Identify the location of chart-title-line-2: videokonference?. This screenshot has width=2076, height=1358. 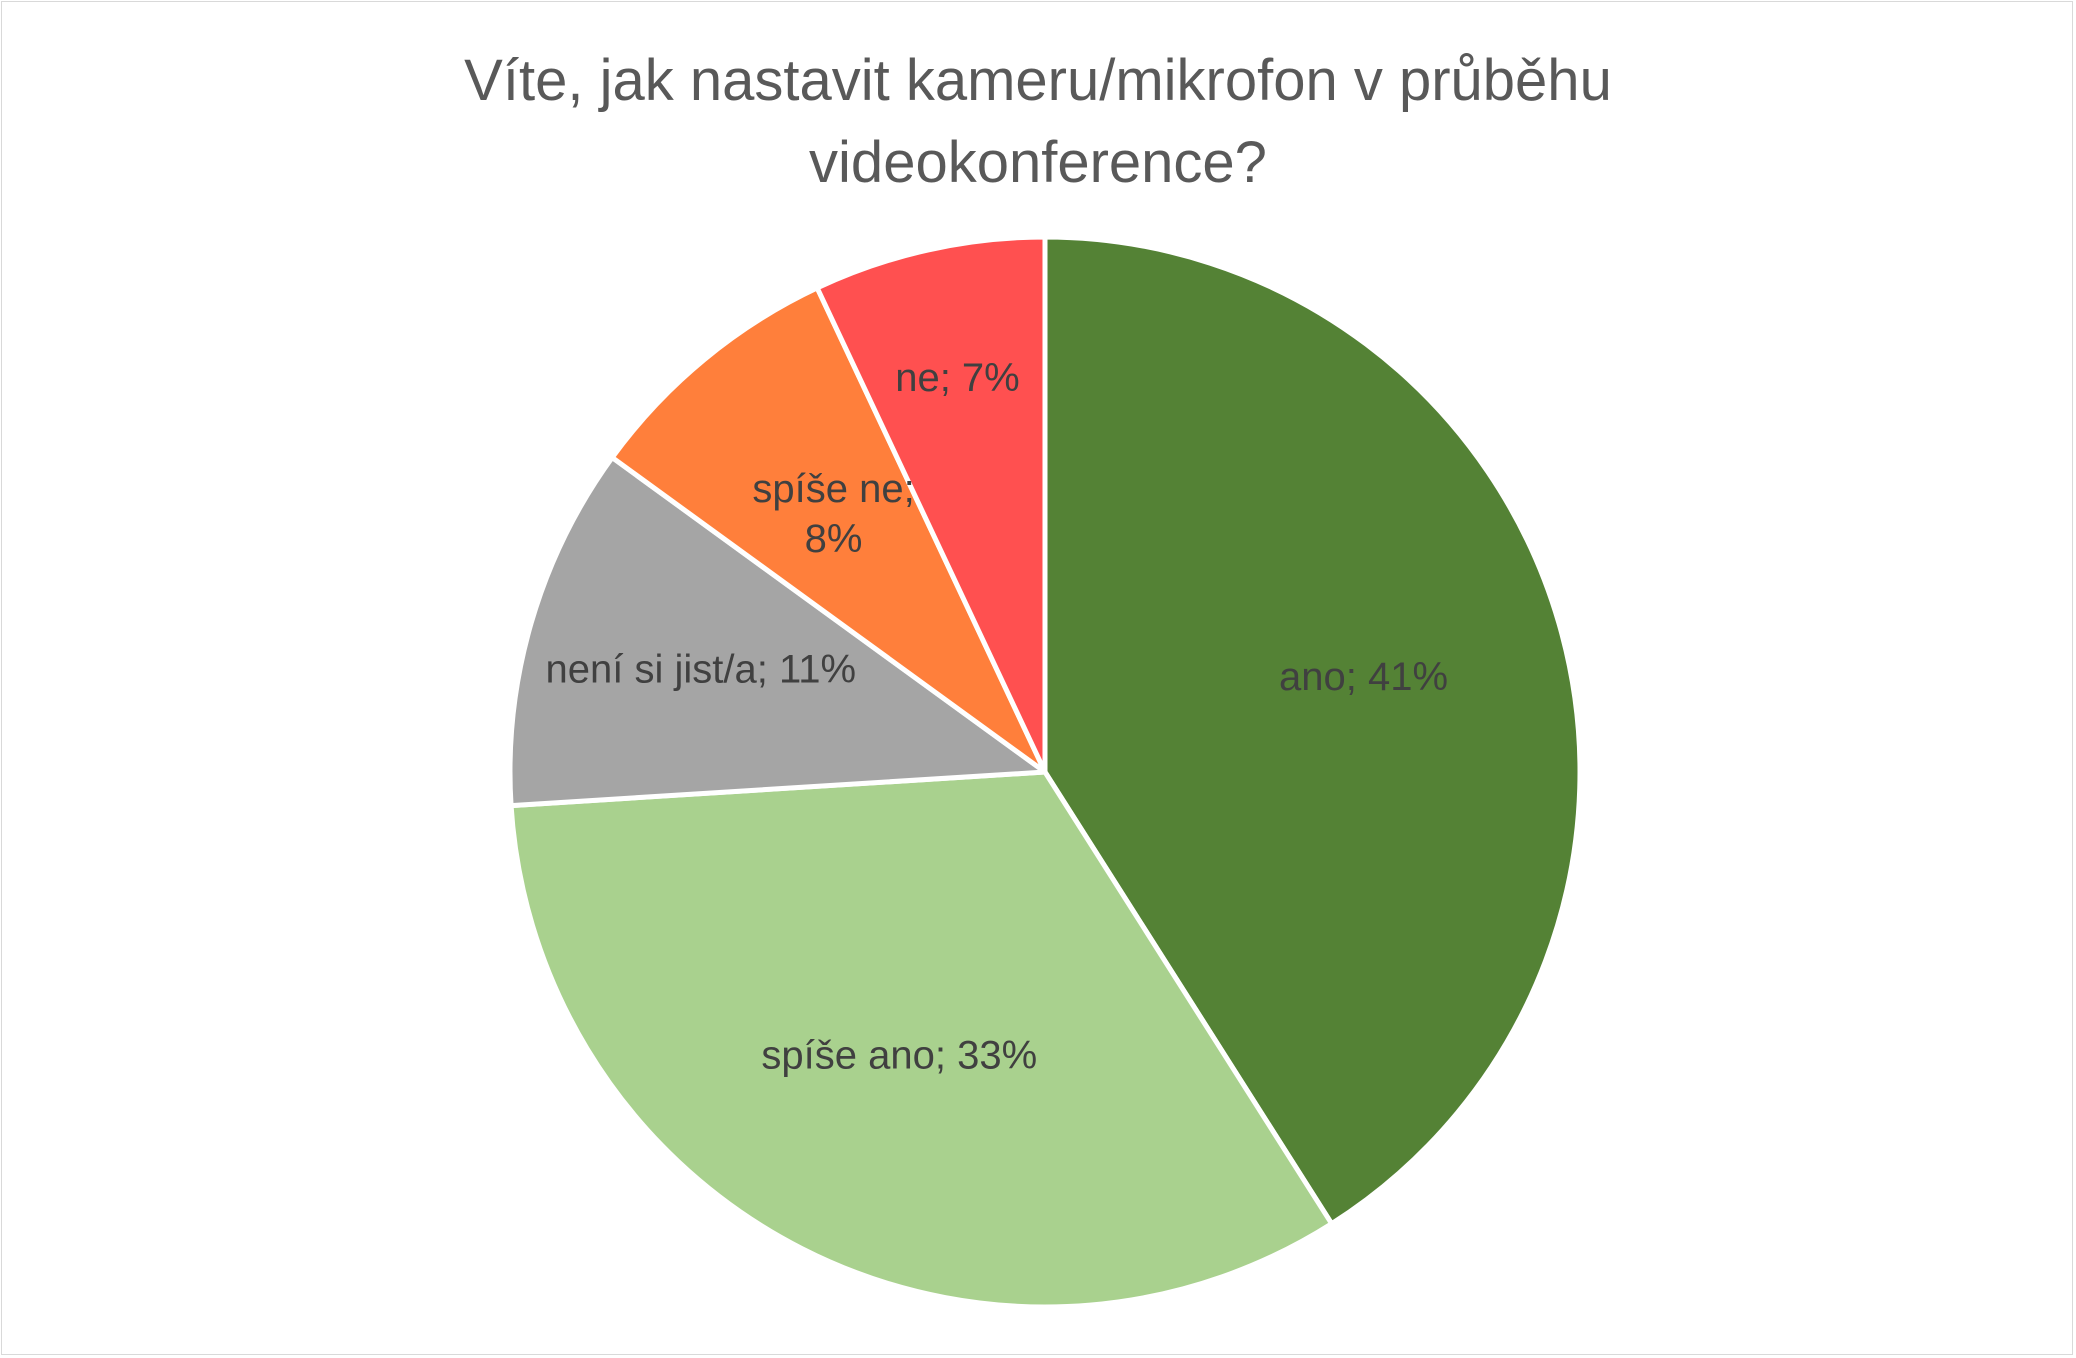
(1038, 162).